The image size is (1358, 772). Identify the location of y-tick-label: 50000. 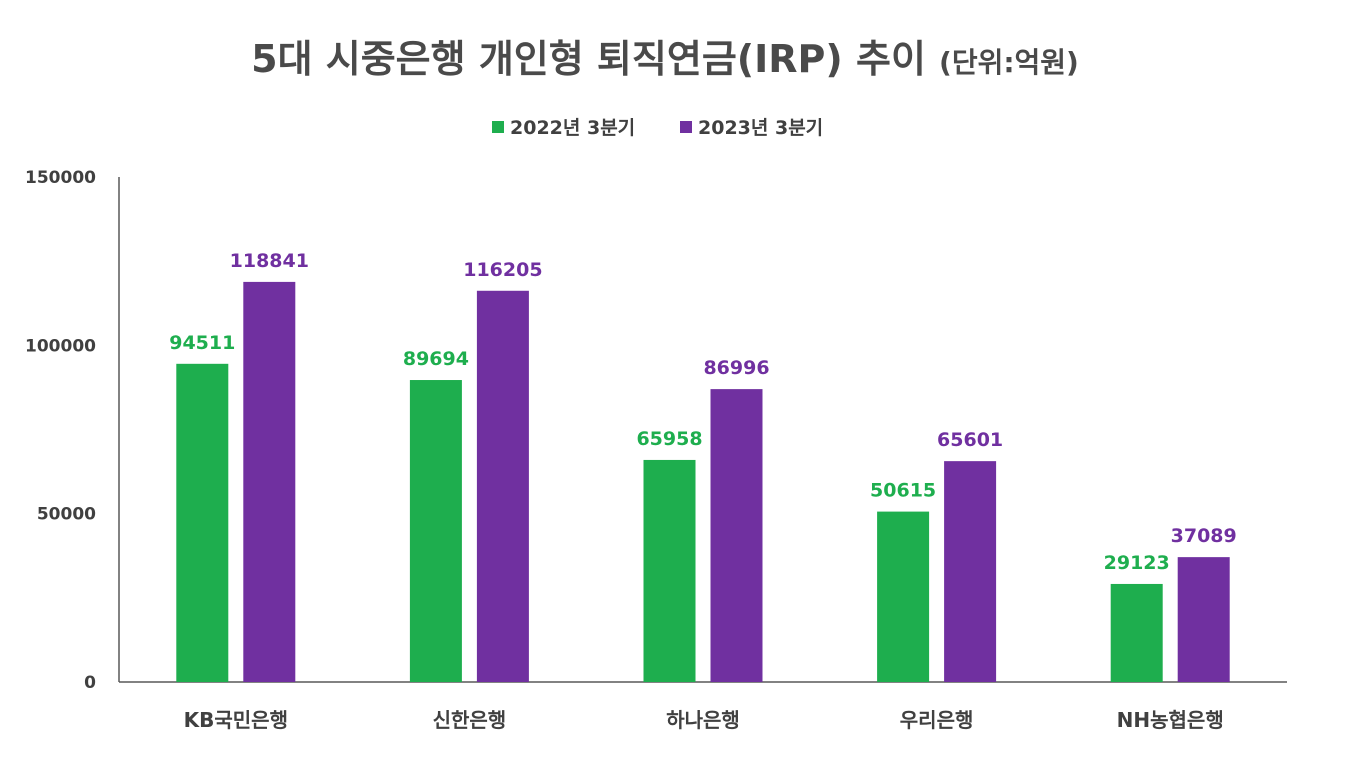
(66, 515).